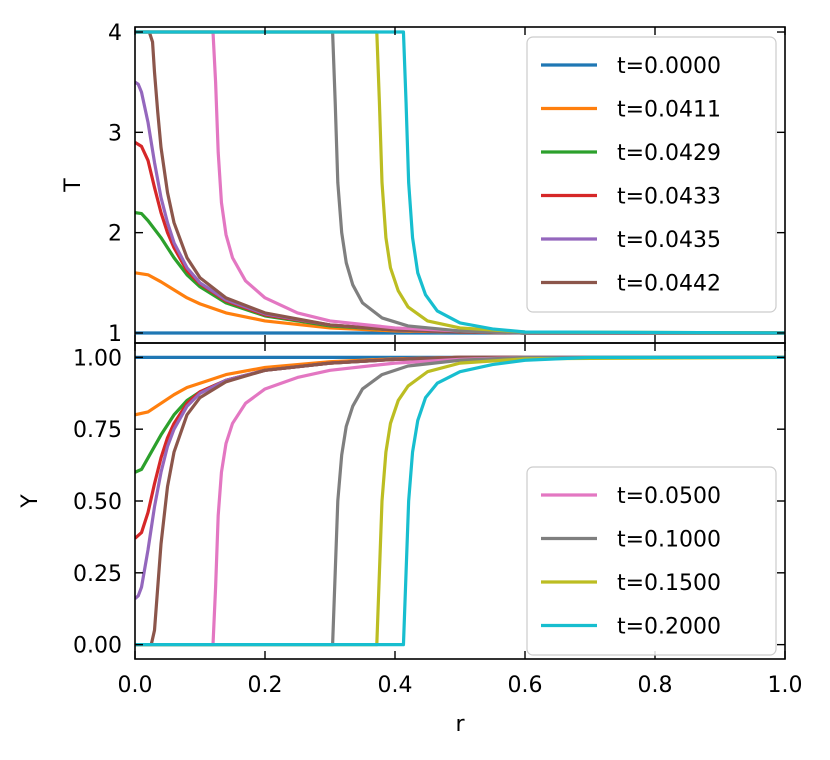 This screenshot has height=760, width=830. I want to click on legend-label: t=0.0442, so click(669, 284).